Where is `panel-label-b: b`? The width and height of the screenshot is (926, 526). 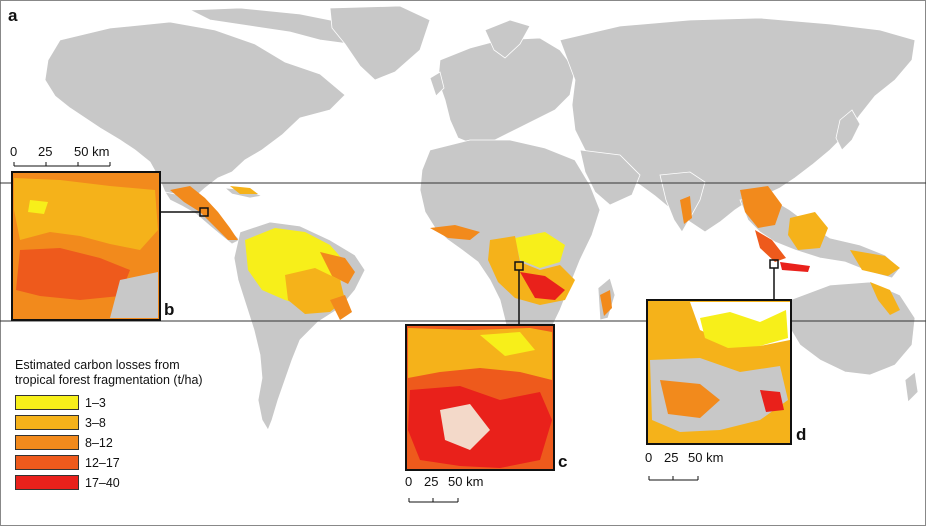 panel-label-b: b is located at coordinates (169, 309).